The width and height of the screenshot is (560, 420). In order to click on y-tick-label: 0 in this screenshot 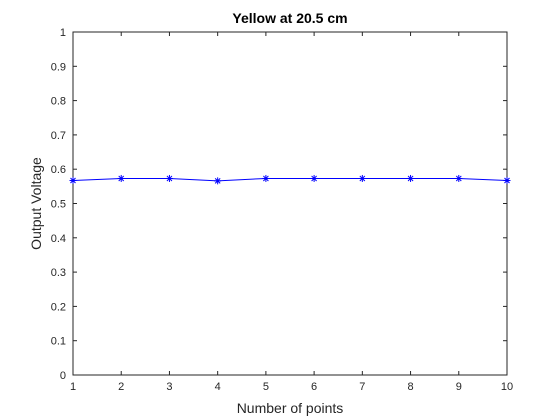, I will do `click(63, 376)`.